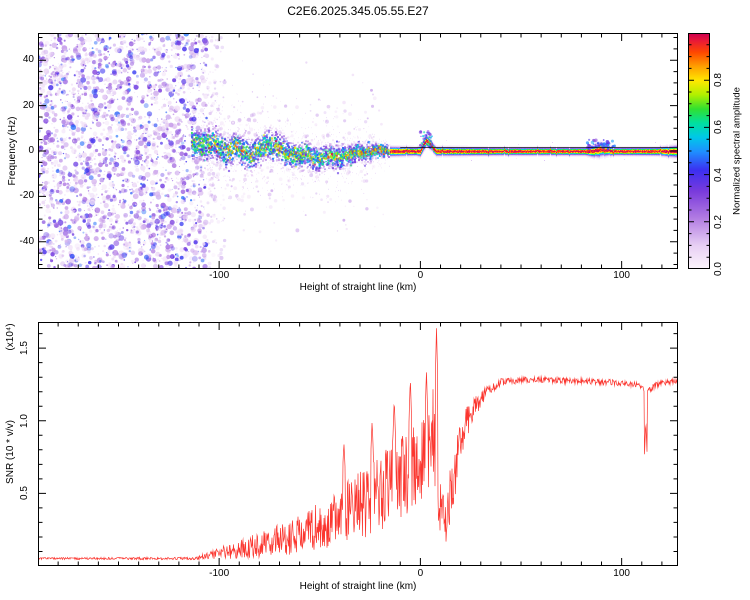 The height and width of the screenshot is (600, 750). Describe the element at coordinates (718, 127) in the screenshot. I see `tick-label: 0.6` at that location.